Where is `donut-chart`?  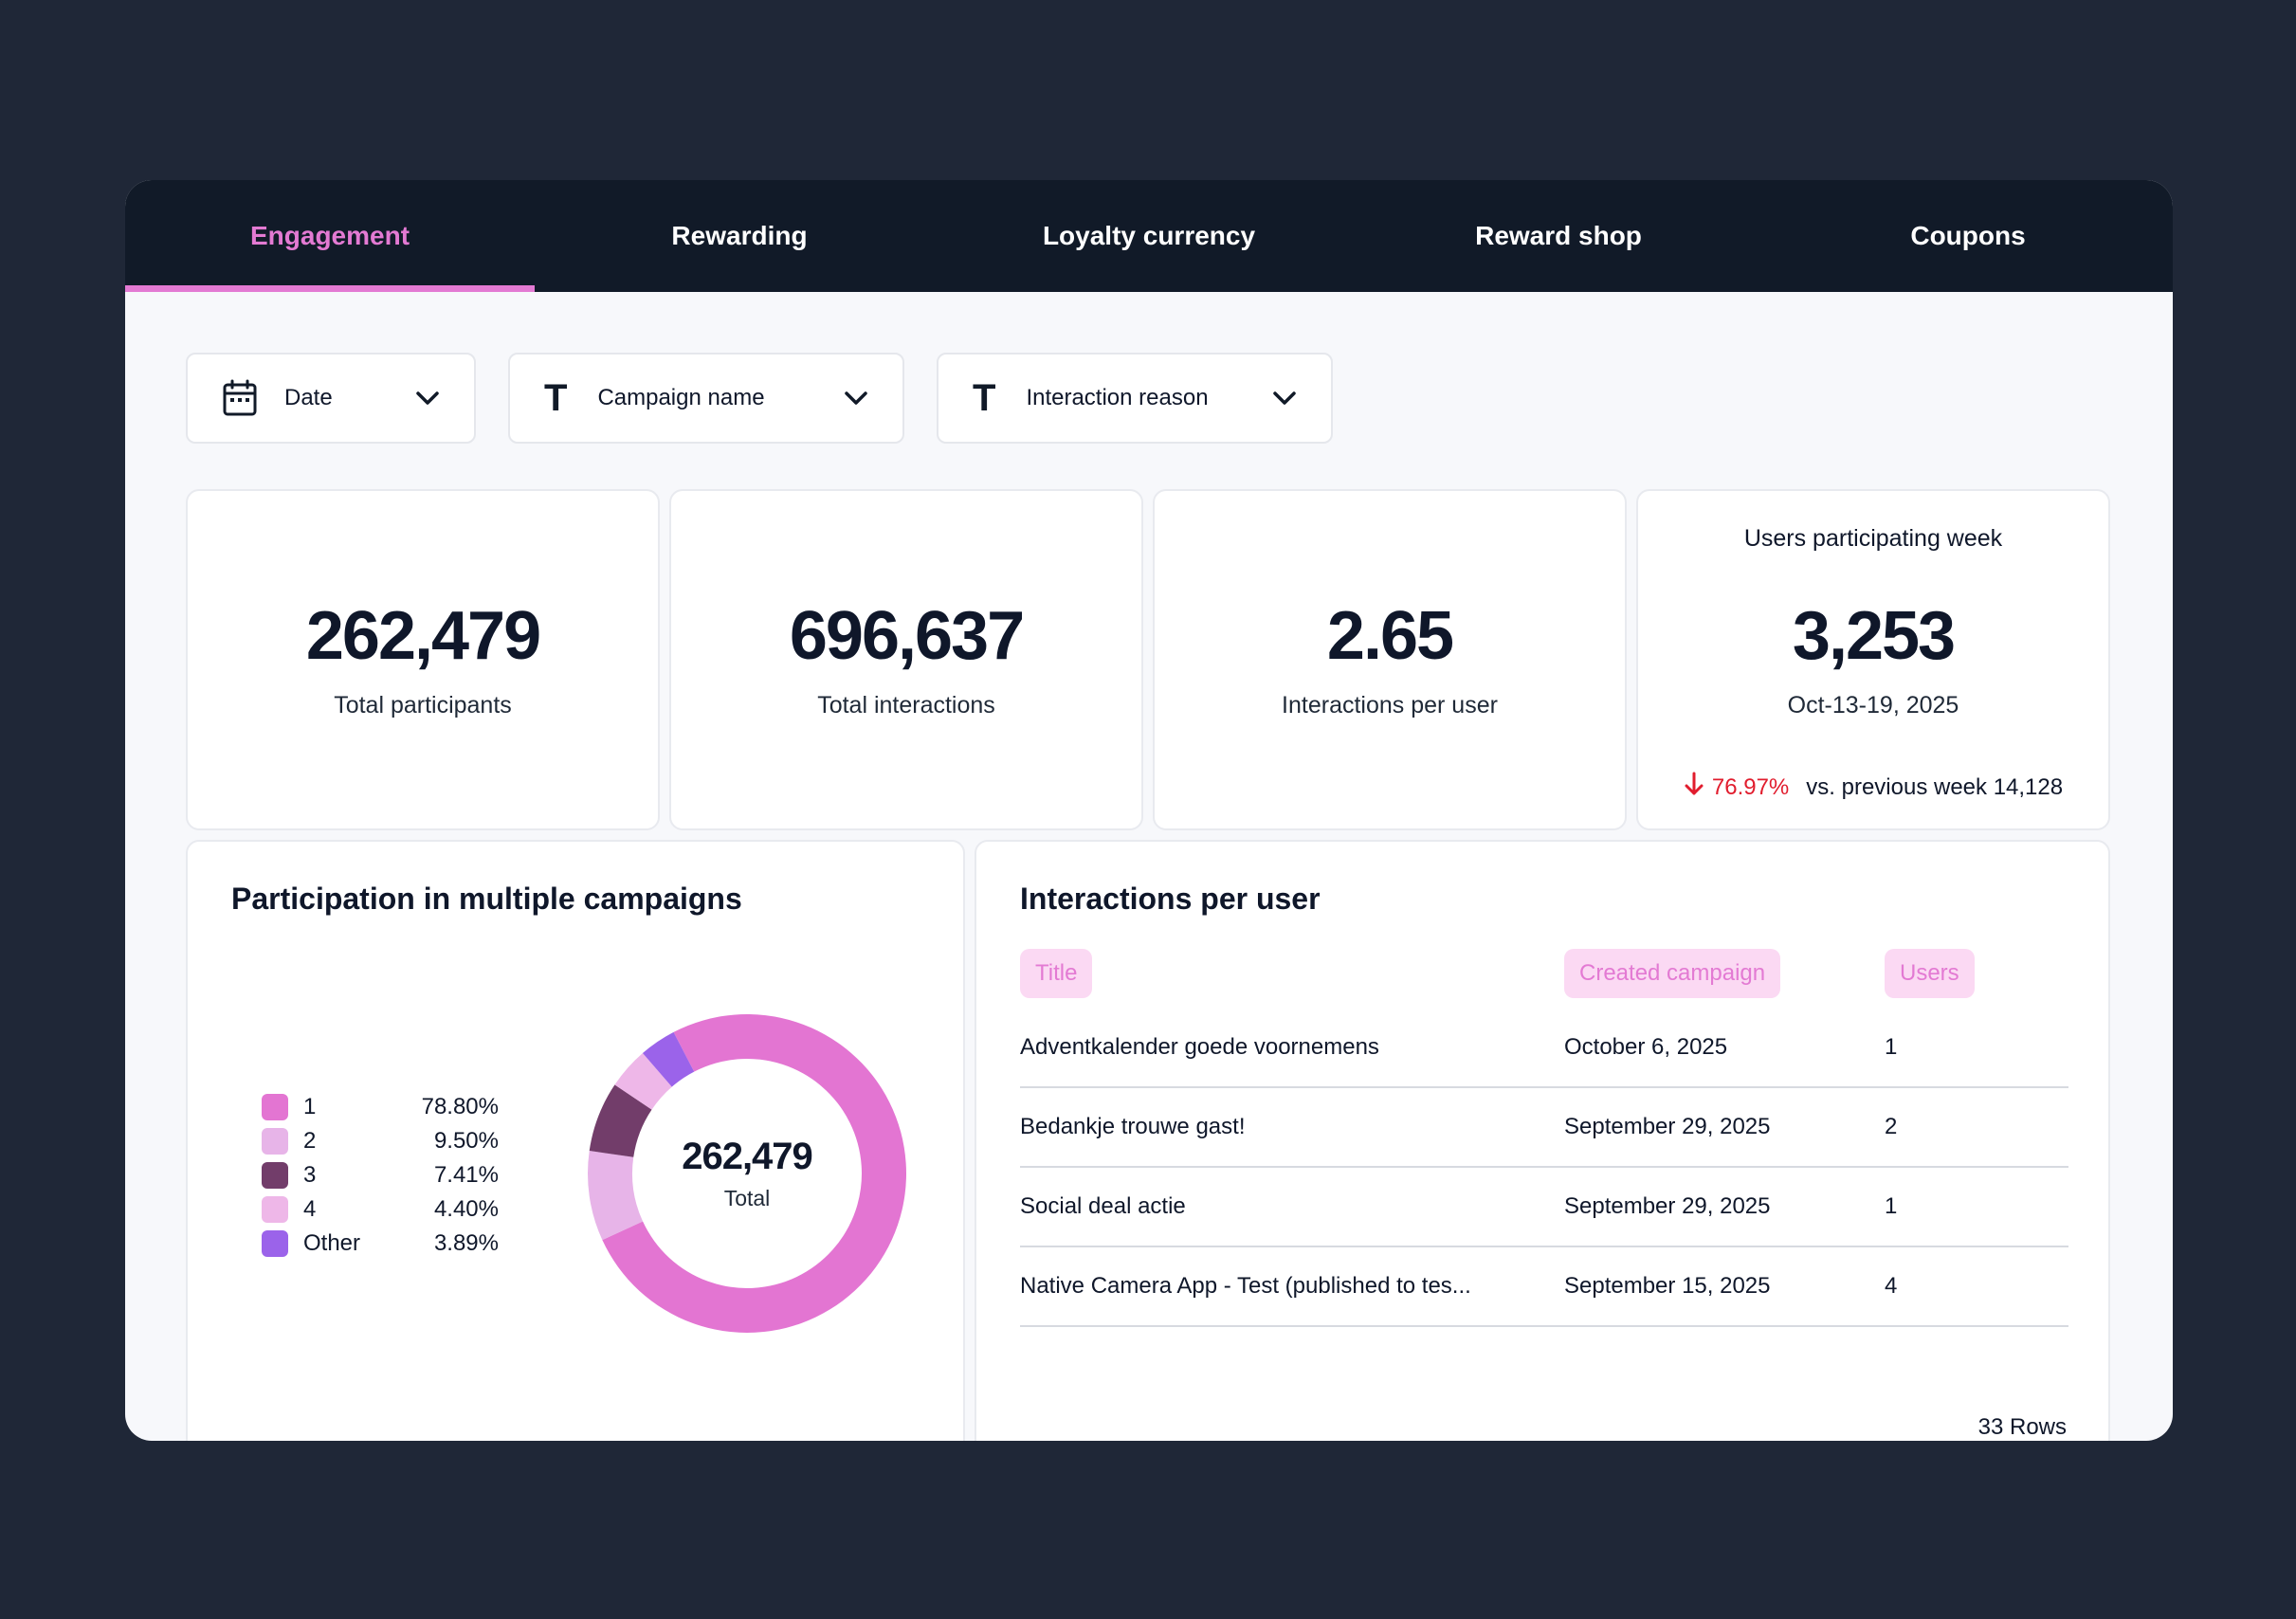
donut-chart is located at coordinates (747, 1173).